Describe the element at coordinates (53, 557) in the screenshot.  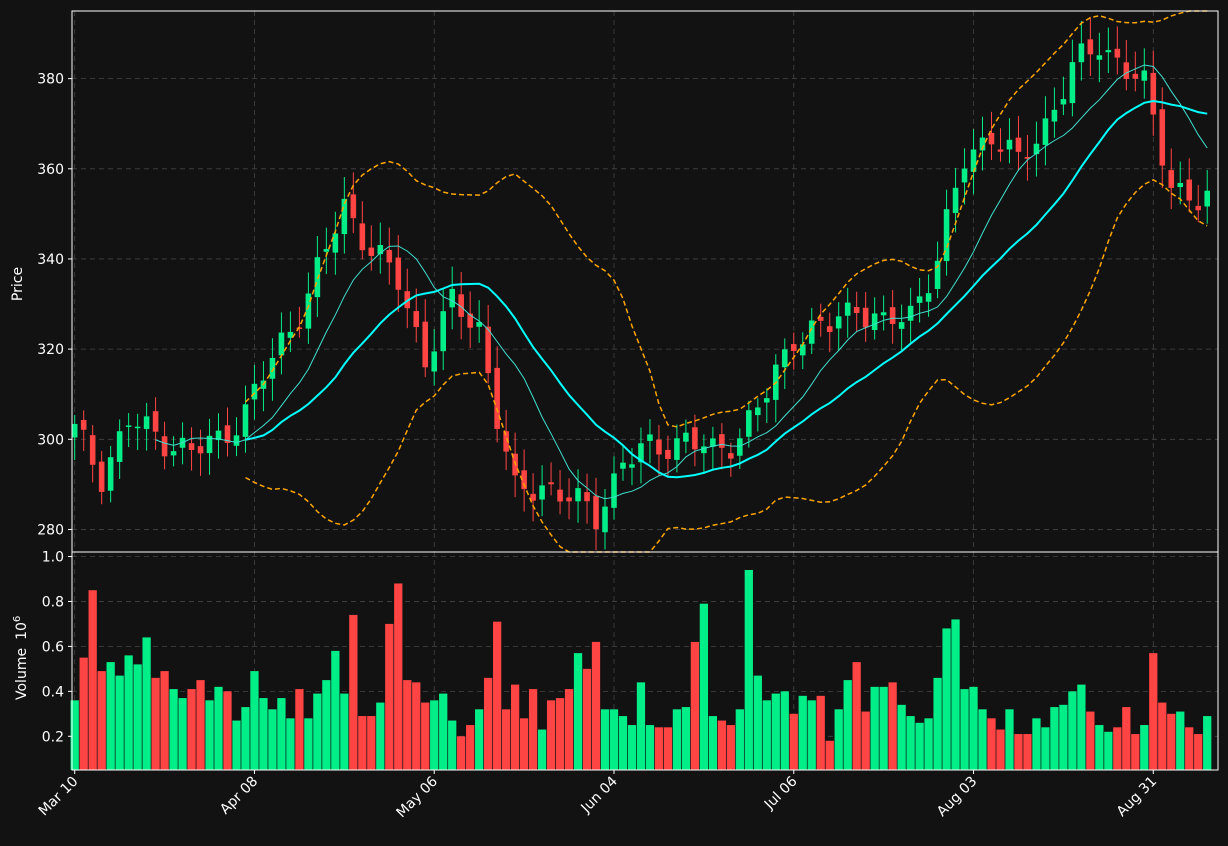
I see `volume-tick-label: 1.0` at that location.